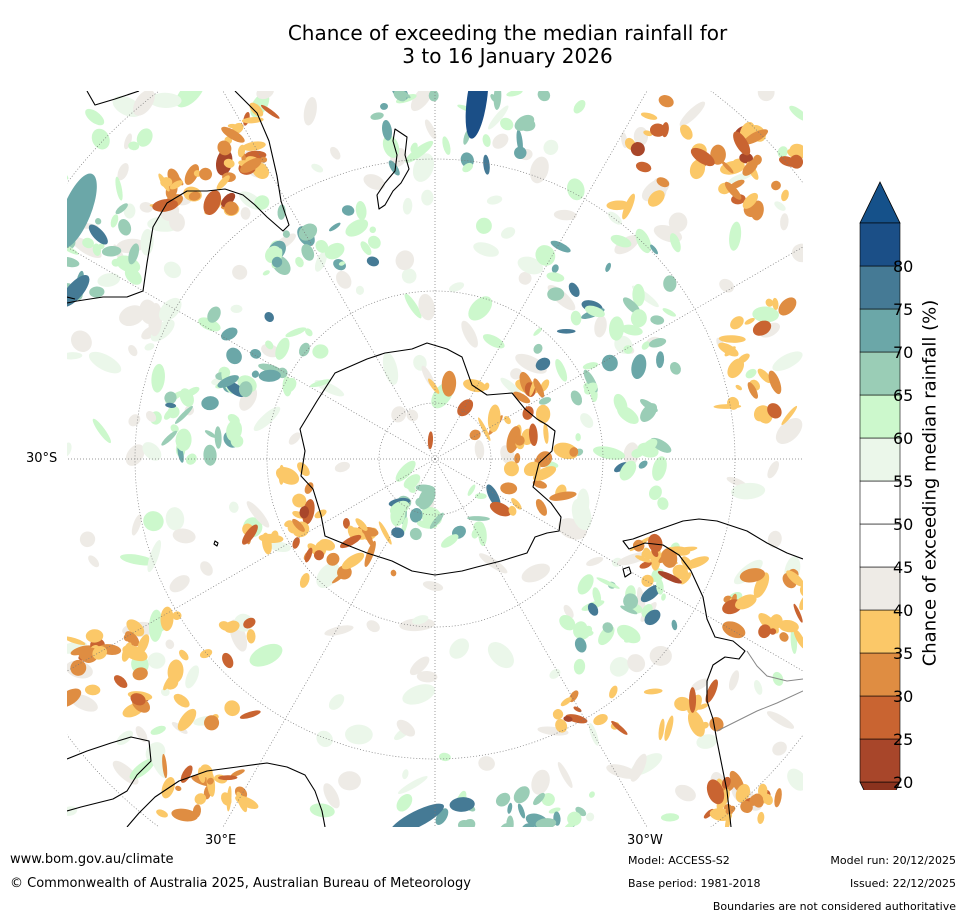 Image resolution: width=965 pixels, height=919 pixels. I want to click on antarctica-coast, so click(430, 459).